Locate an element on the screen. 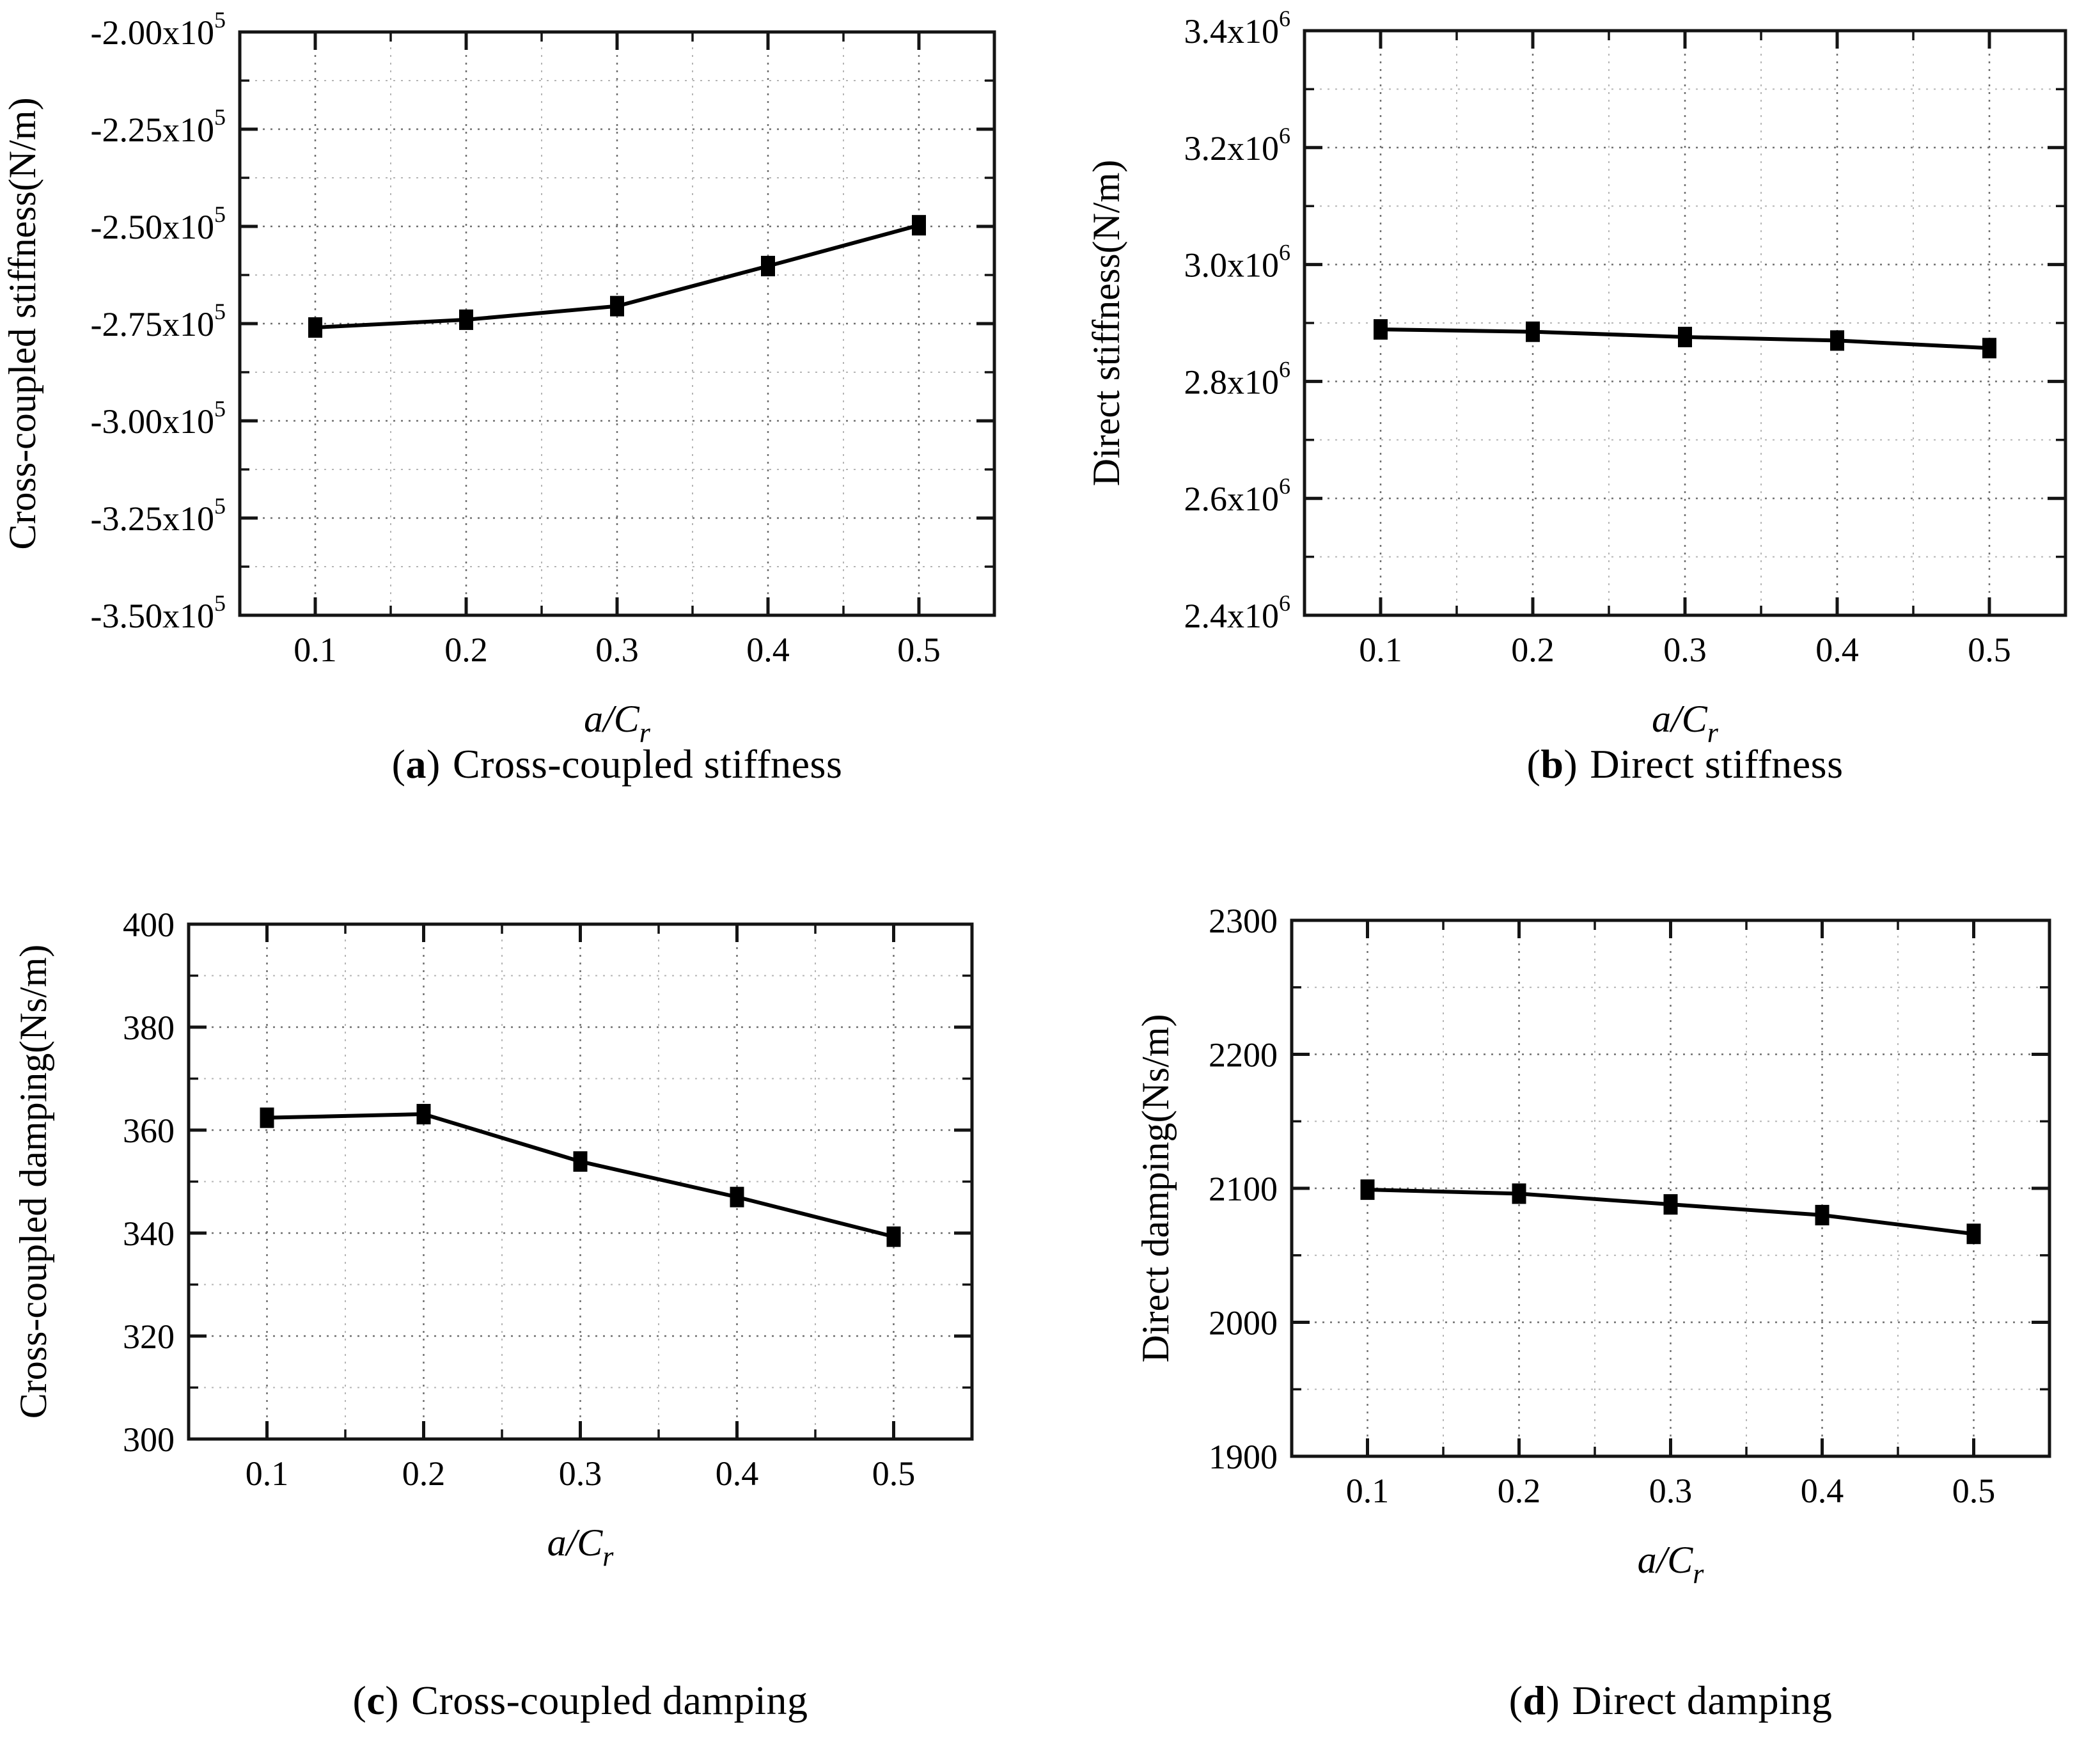 This screenshot has width=2100, height=1762. caption-b: (b) Direct stiffness is located at coordinates (1685, 765).